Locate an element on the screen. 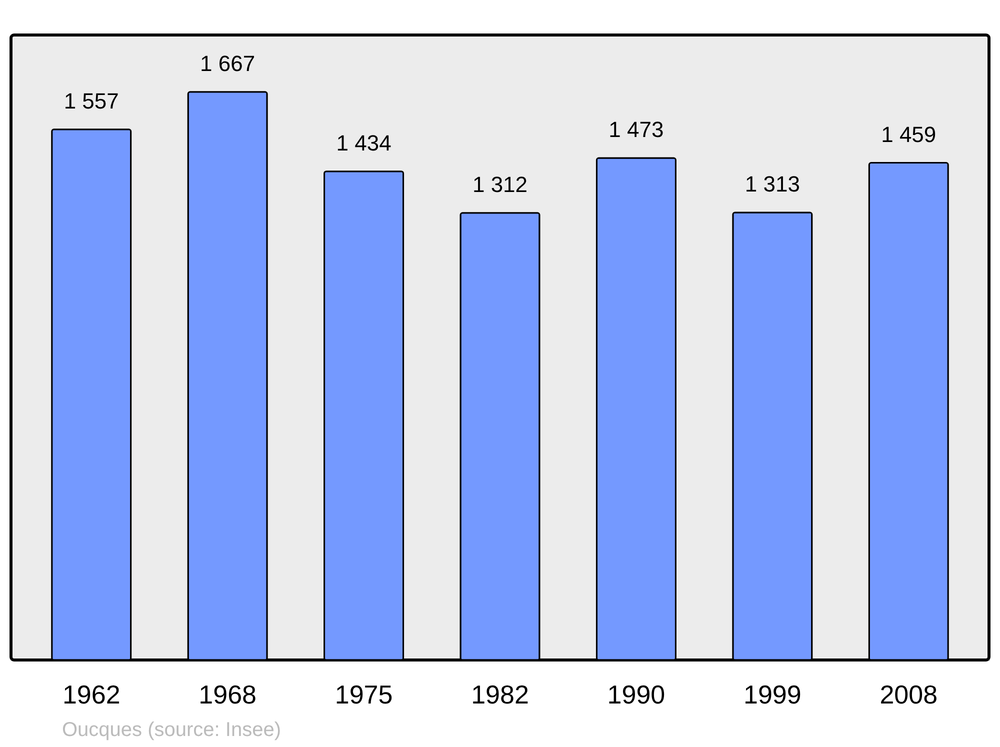  data-label: 1 473 is located at coordinates (636, 129).